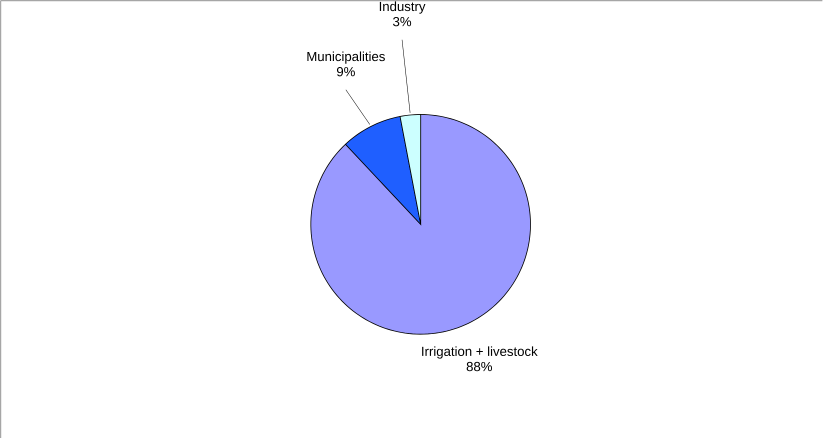  I want to click on data-label: 88%, so click(479, 367).